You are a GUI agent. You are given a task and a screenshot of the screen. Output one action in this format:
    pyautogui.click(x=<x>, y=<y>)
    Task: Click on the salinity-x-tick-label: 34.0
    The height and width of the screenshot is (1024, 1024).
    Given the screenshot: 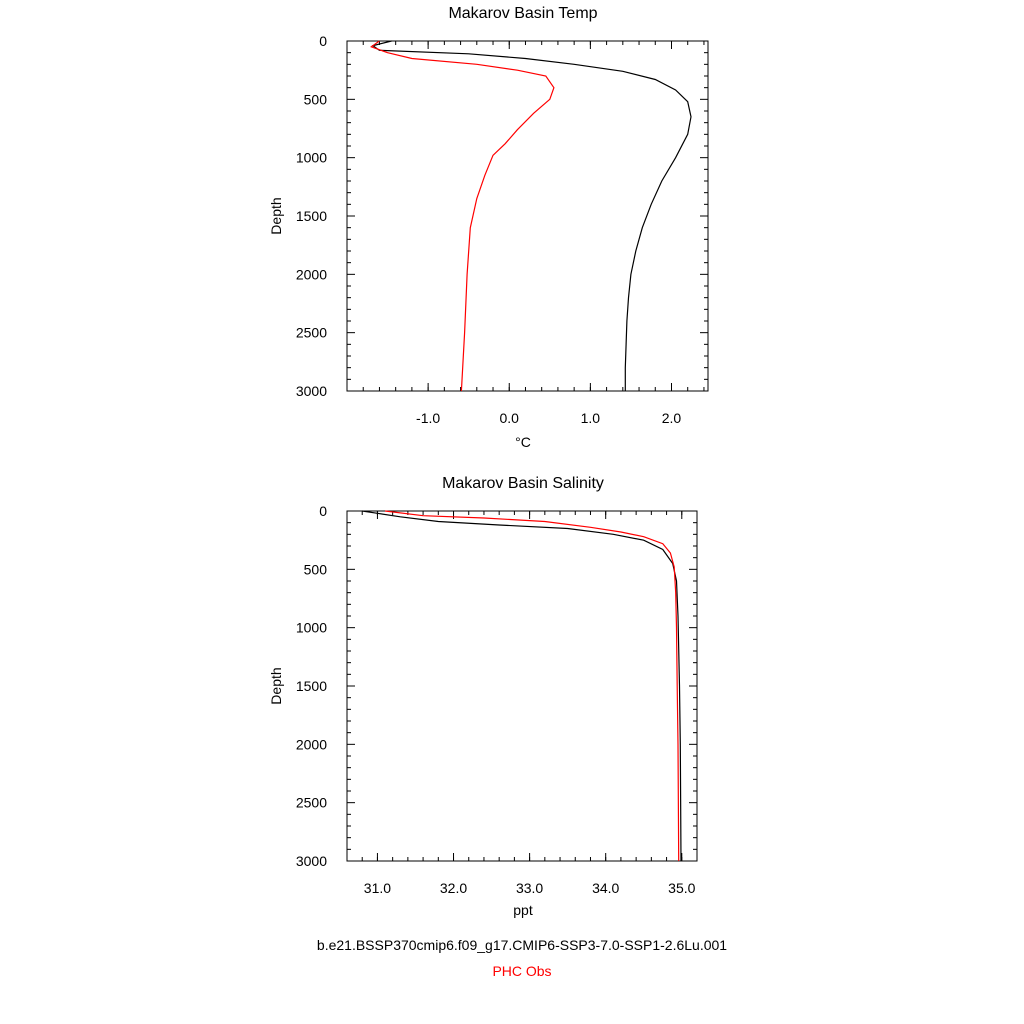 What is the action you would take?
    pyautogui.click(x=605, y=888)
    